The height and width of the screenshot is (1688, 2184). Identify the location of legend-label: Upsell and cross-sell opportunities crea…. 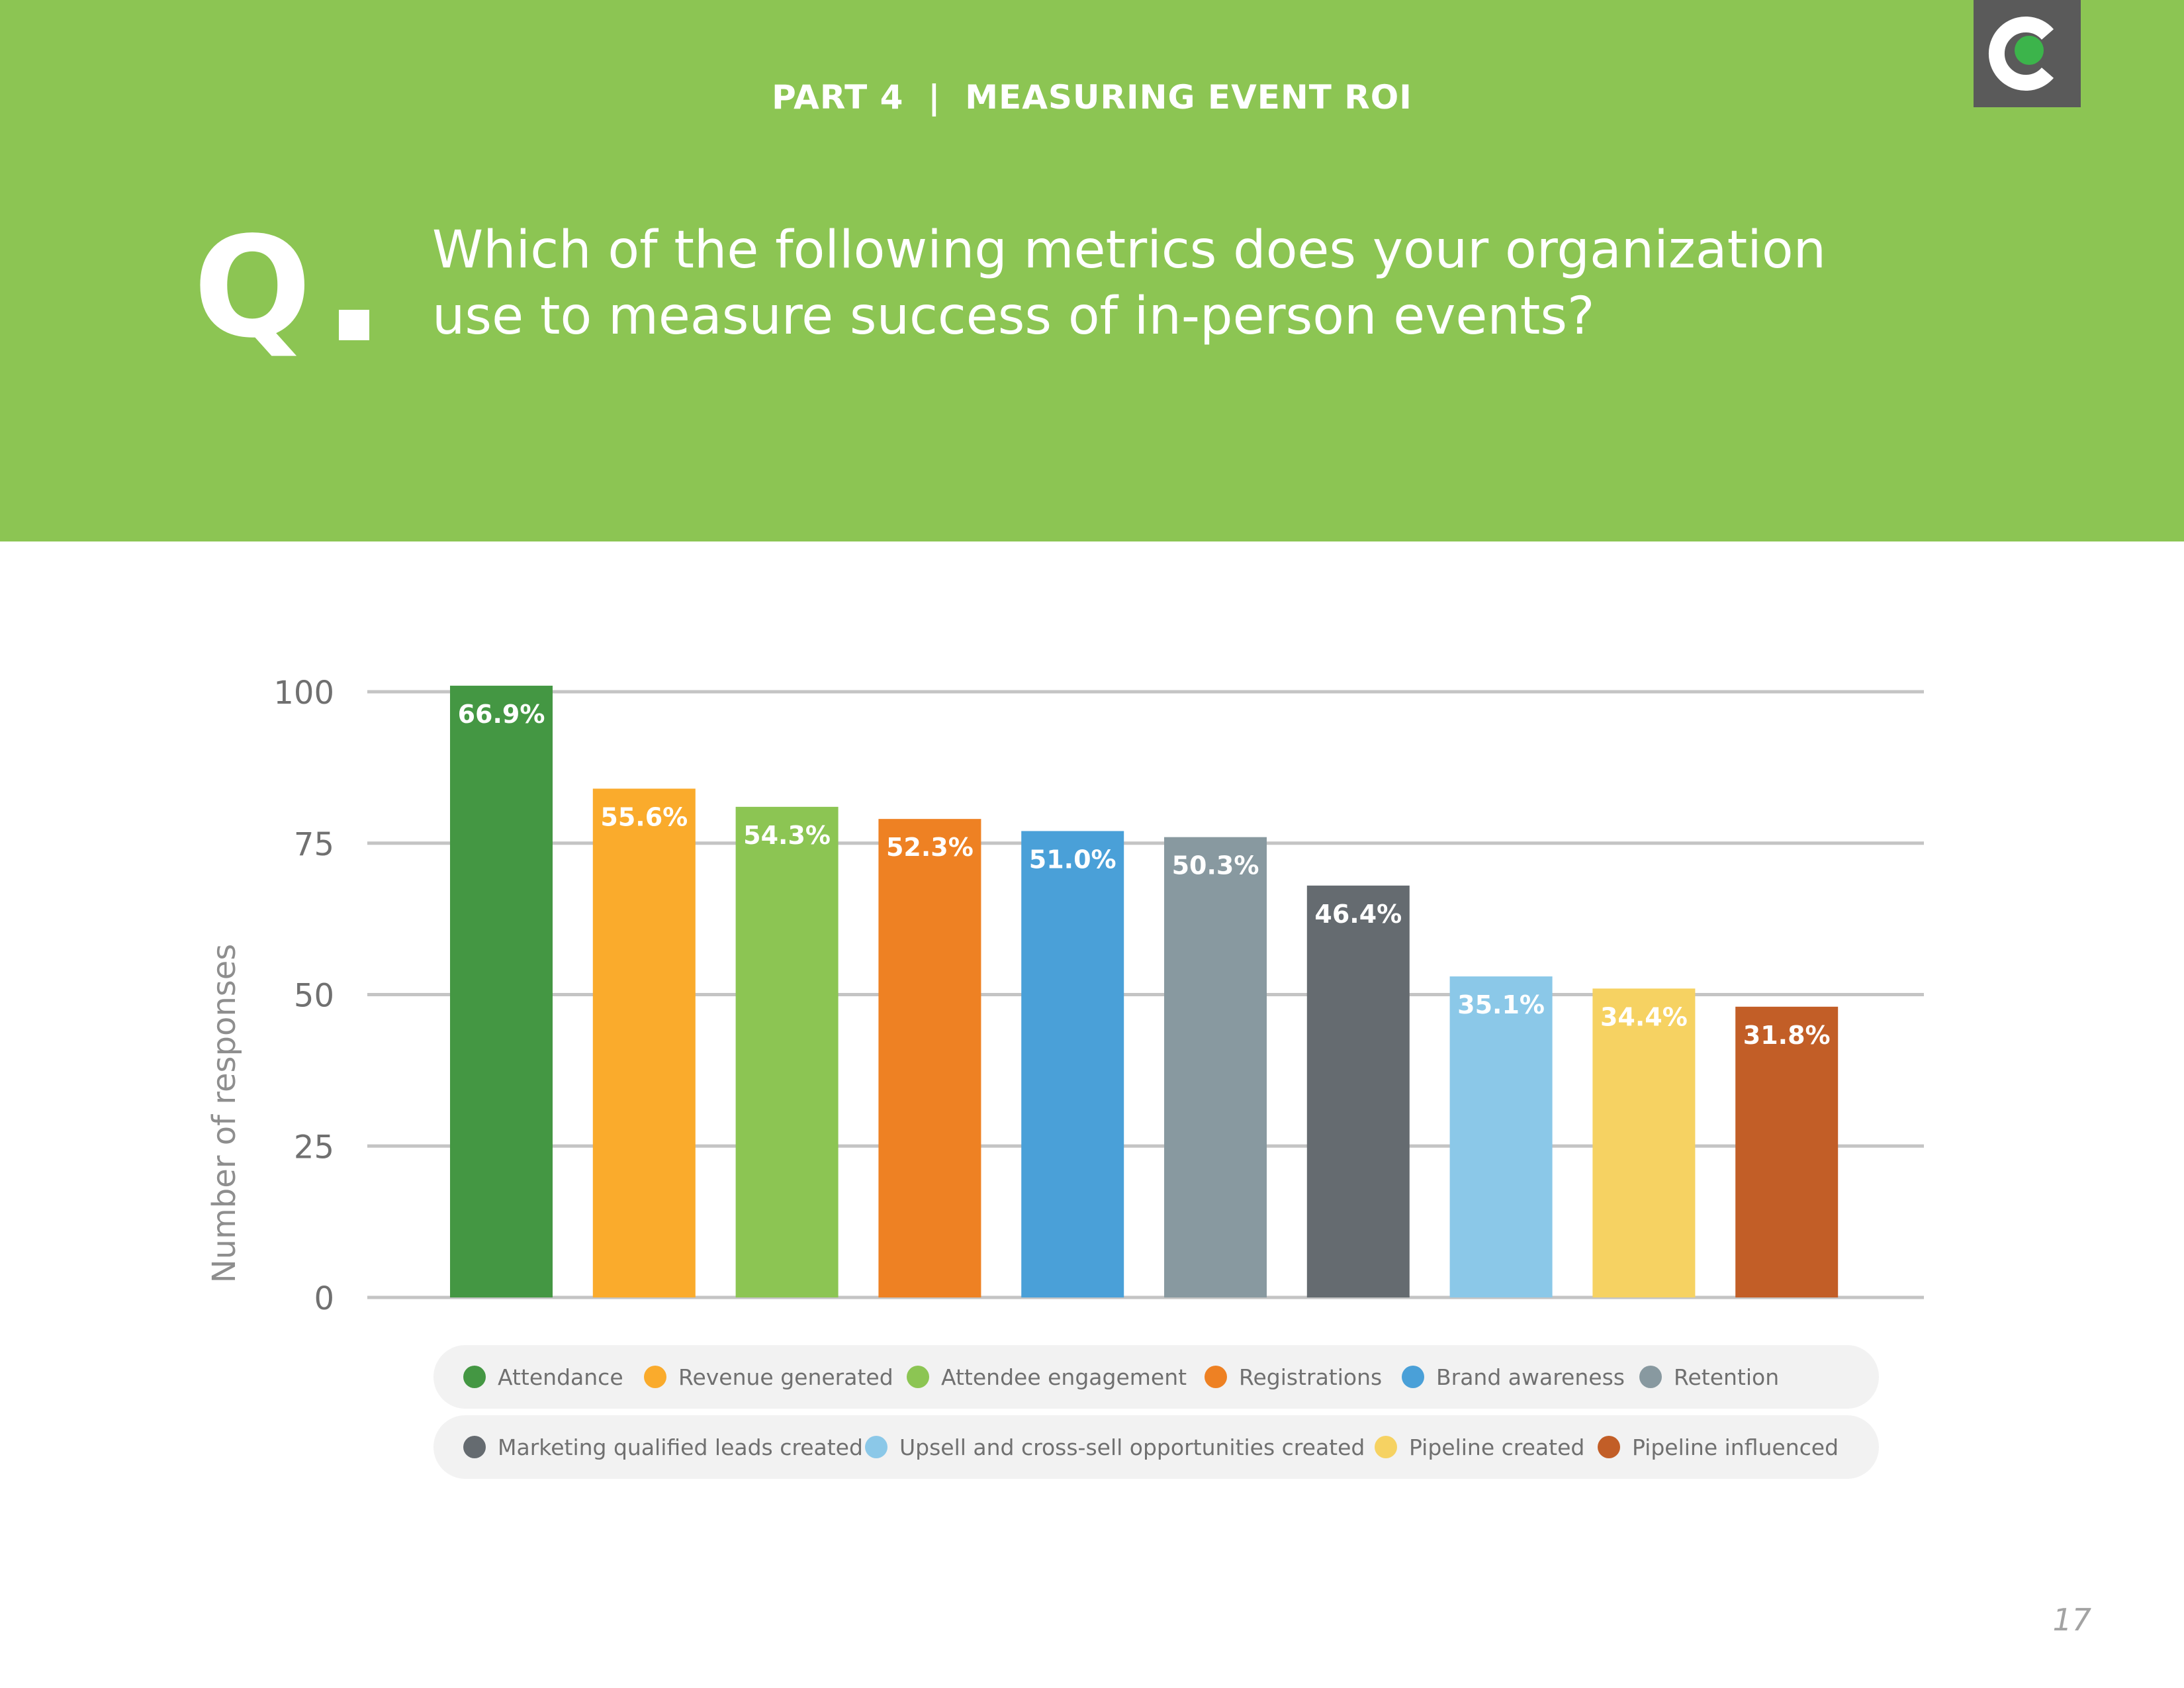
(1132, 1447).